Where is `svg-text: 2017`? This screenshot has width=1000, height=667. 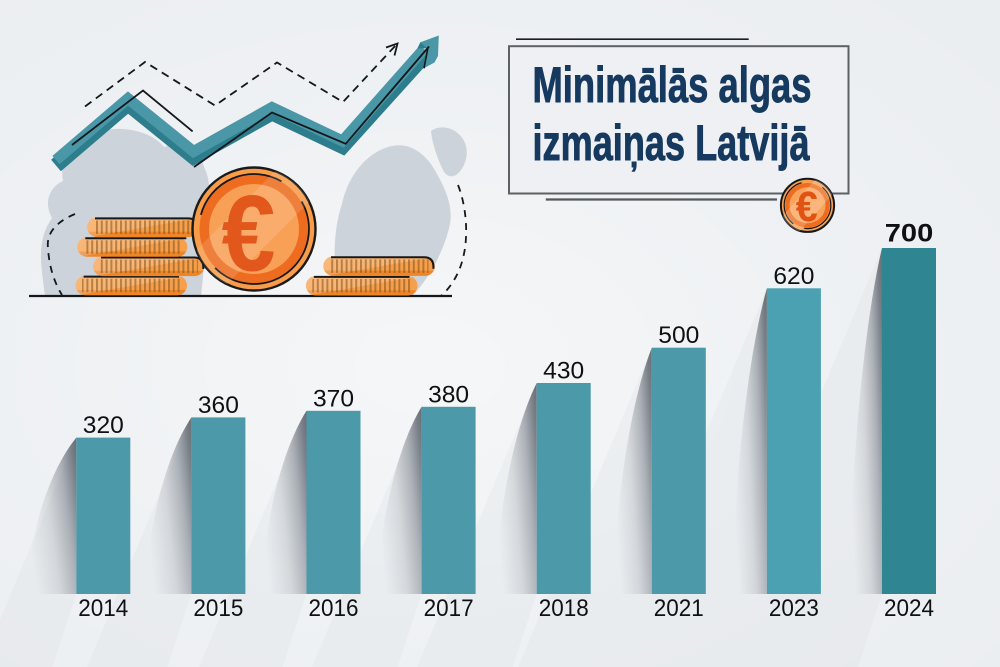 svg-text: 2017 is located at coordinates (449, 608).